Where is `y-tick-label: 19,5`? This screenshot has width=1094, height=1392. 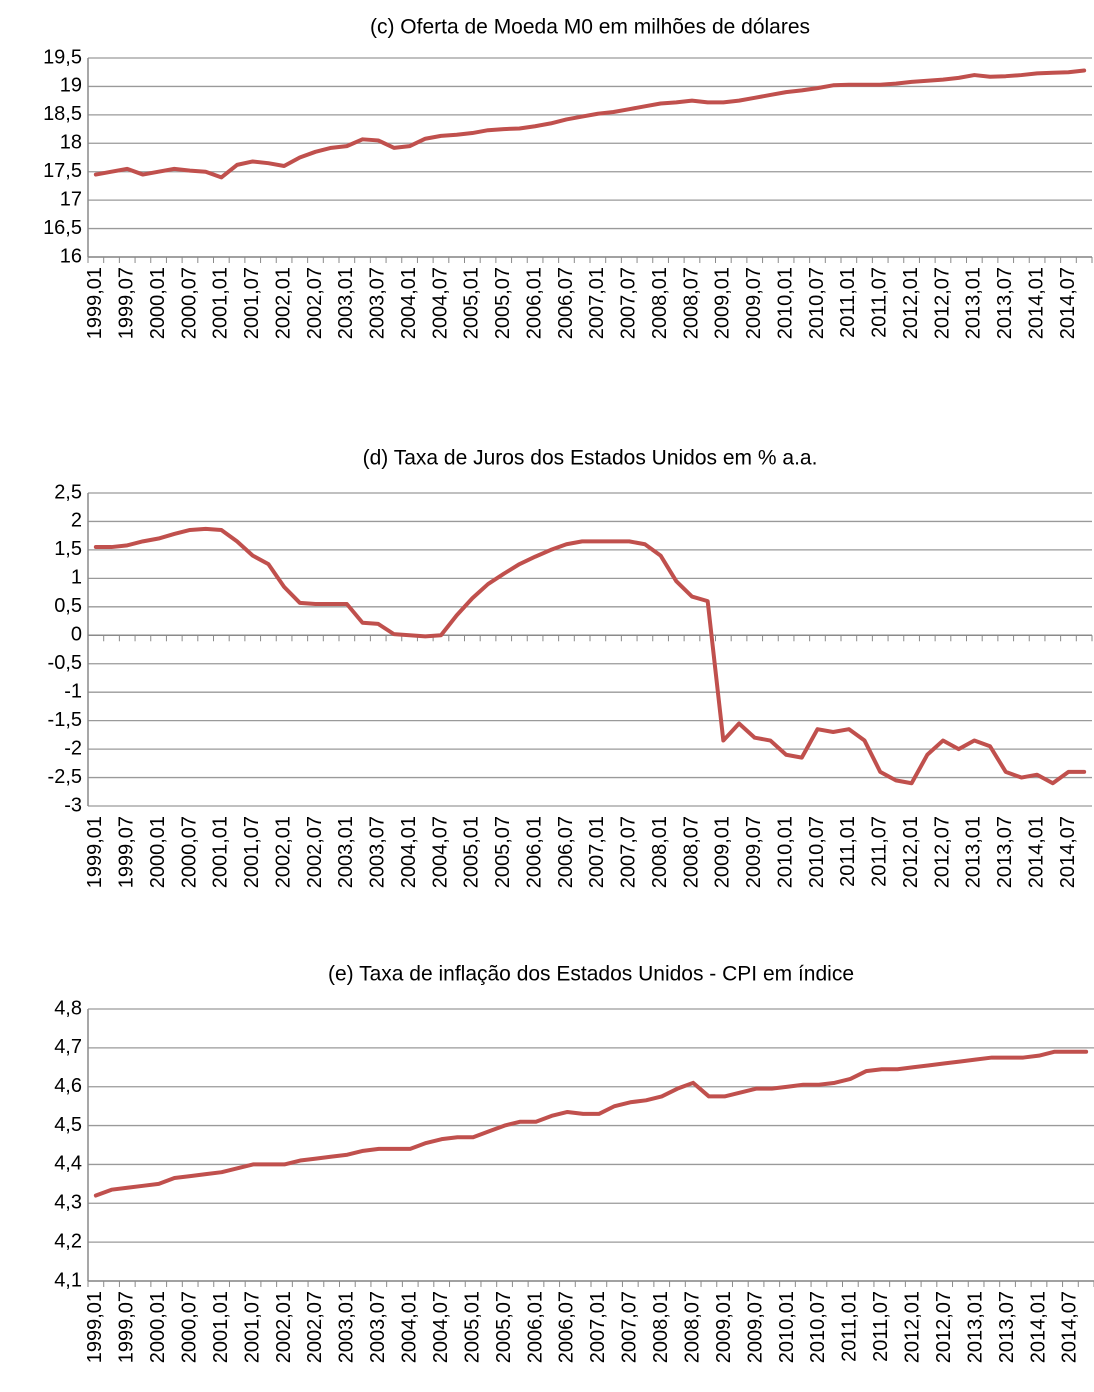
y-tick-label: 19,5 is located at coordinates (62, 57).